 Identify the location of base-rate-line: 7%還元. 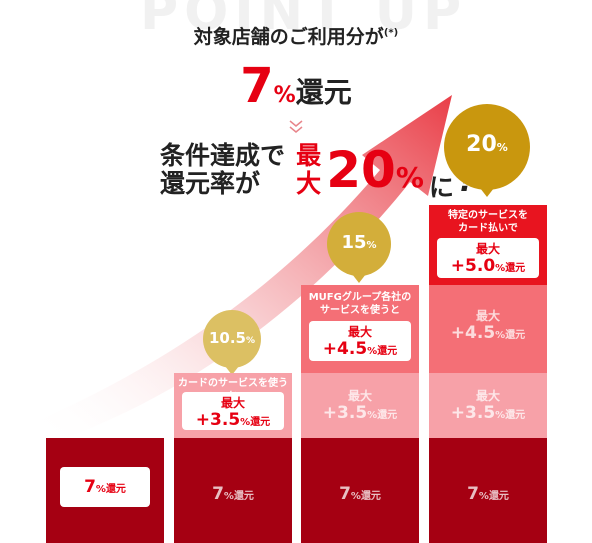
(296, 86).